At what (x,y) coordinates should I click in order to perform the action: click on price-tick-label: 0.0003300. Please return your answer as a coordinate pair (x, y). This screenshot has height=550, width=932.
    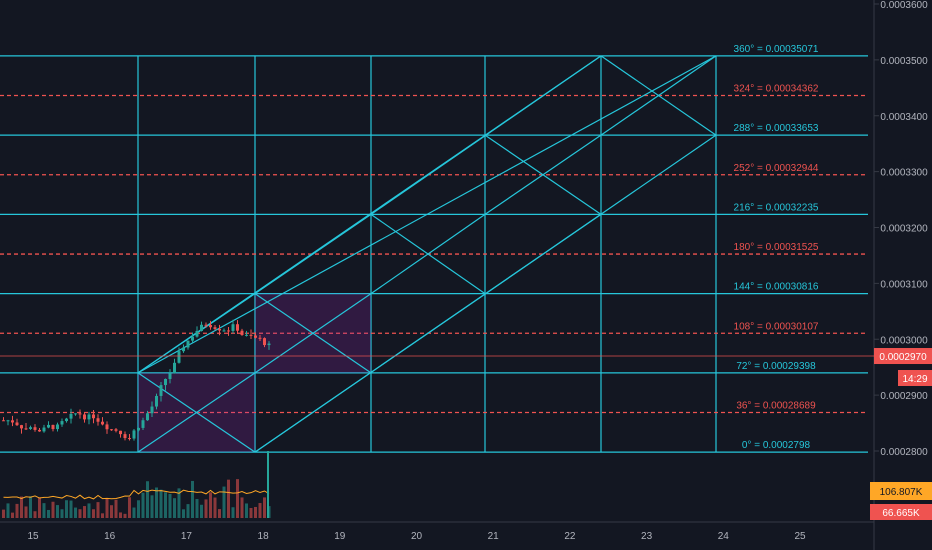
    Looking at the image, I should click on (904, 173).